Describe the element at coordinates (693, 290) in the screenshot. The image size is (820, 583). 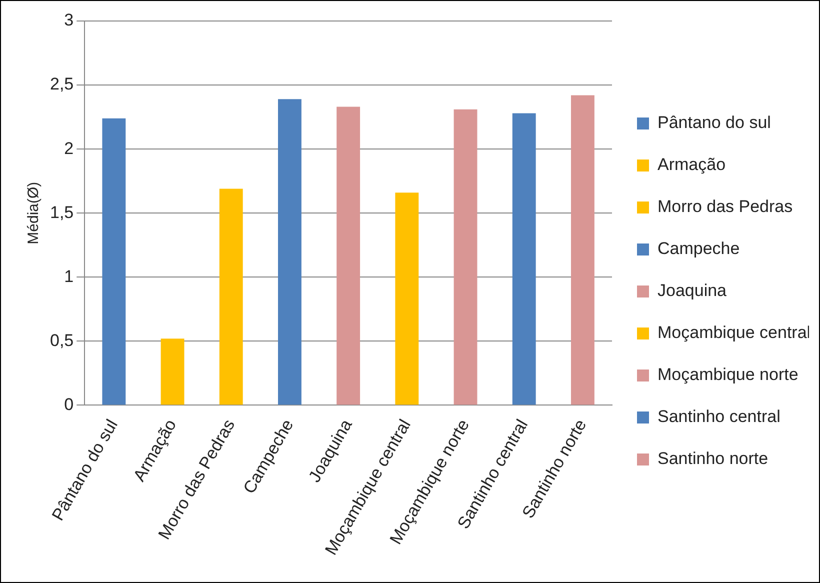
I see `legend-label: Joaquina` at that location.